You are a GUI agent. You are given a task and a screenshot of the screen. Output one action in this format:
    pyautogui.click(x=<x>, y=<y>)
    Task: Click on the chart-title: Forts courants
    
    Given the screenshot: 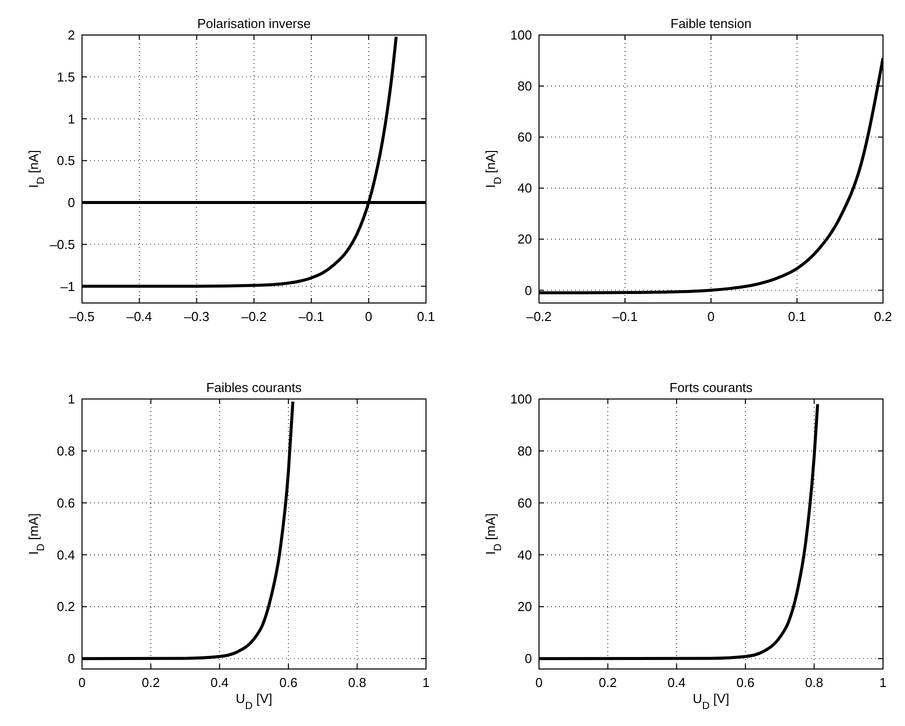 What is the action you would take?
    pyautogui.click(x=711, y=387)
    